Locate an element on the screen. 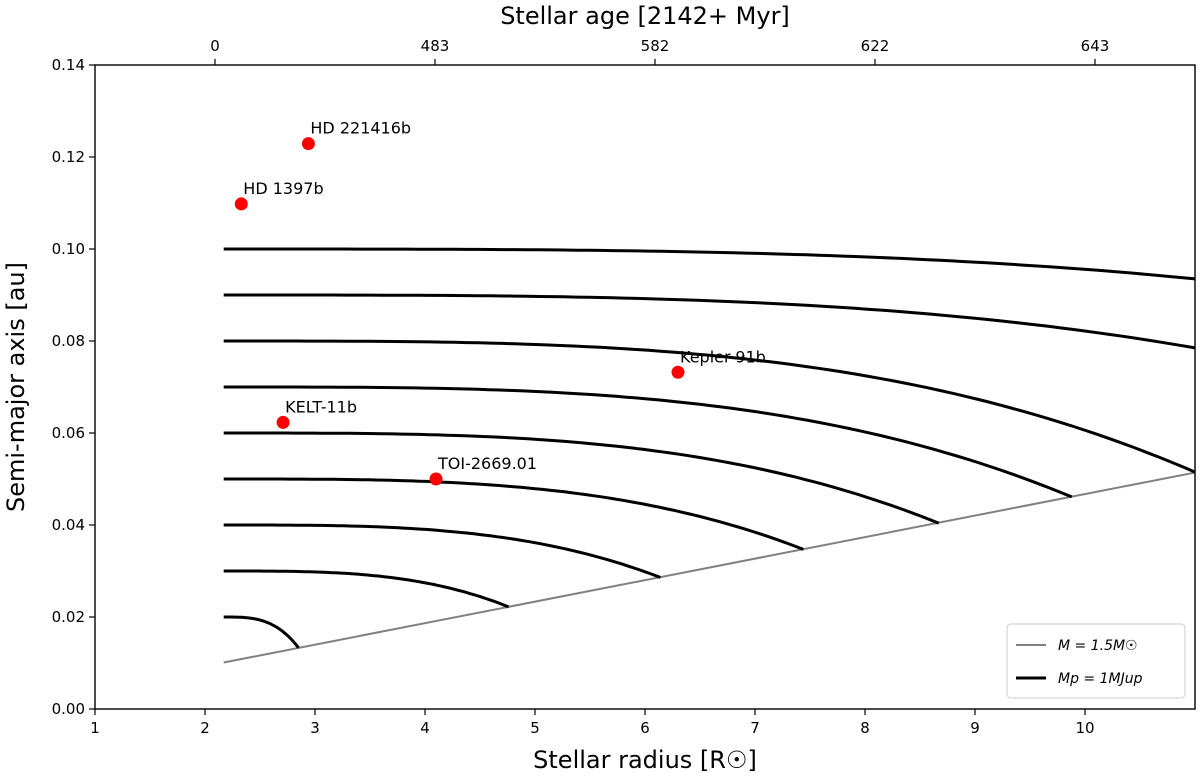  planet-label-2: Kepler-91b is located at coordinates (723, 356).